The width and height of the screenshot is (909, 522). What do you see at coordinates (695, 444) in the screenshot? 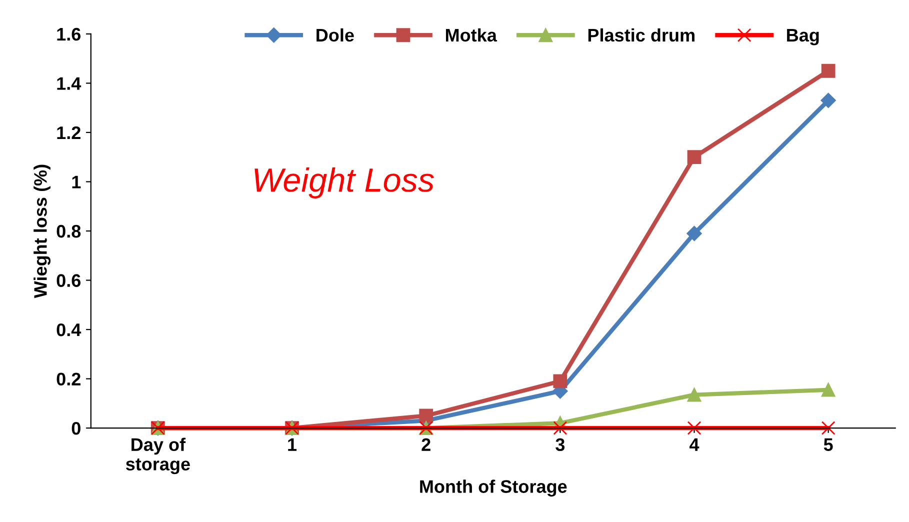
I see `x-tick-label: 4` at bounding box center [695, 444].